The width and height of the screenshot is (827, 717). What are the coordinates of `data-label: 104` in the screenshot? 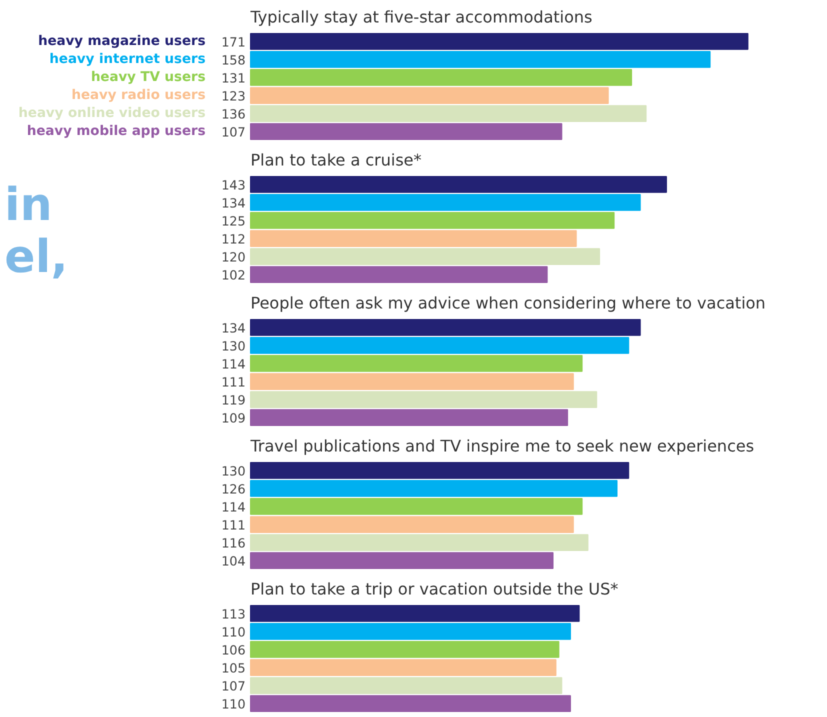 It's located at (233, 561).